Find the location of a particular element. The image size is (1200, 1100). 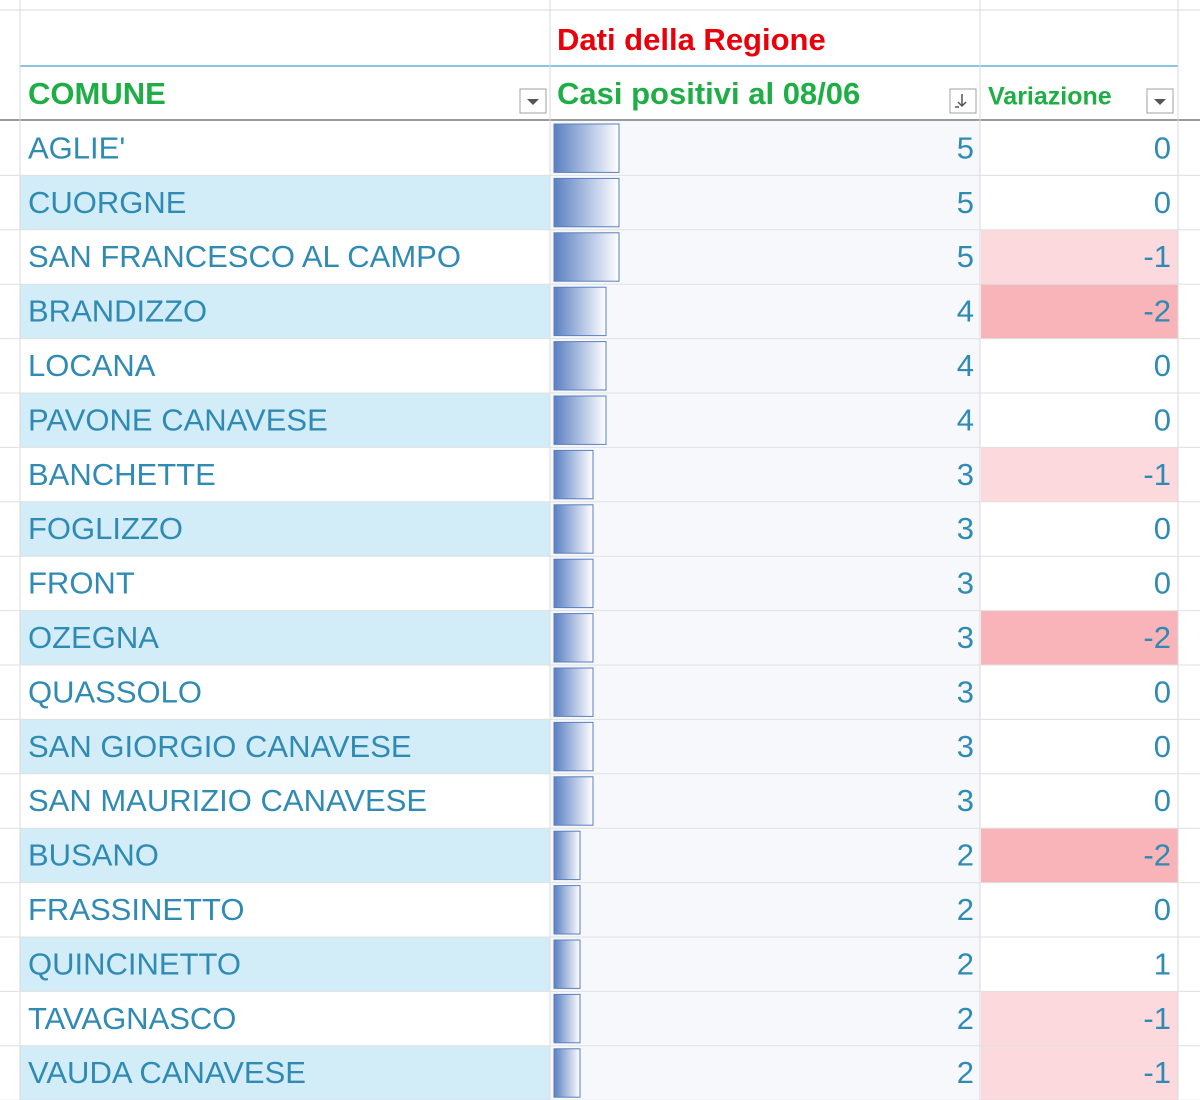

comune-name: VAUDA CANAVESE is located at coordinates (167, 1072).